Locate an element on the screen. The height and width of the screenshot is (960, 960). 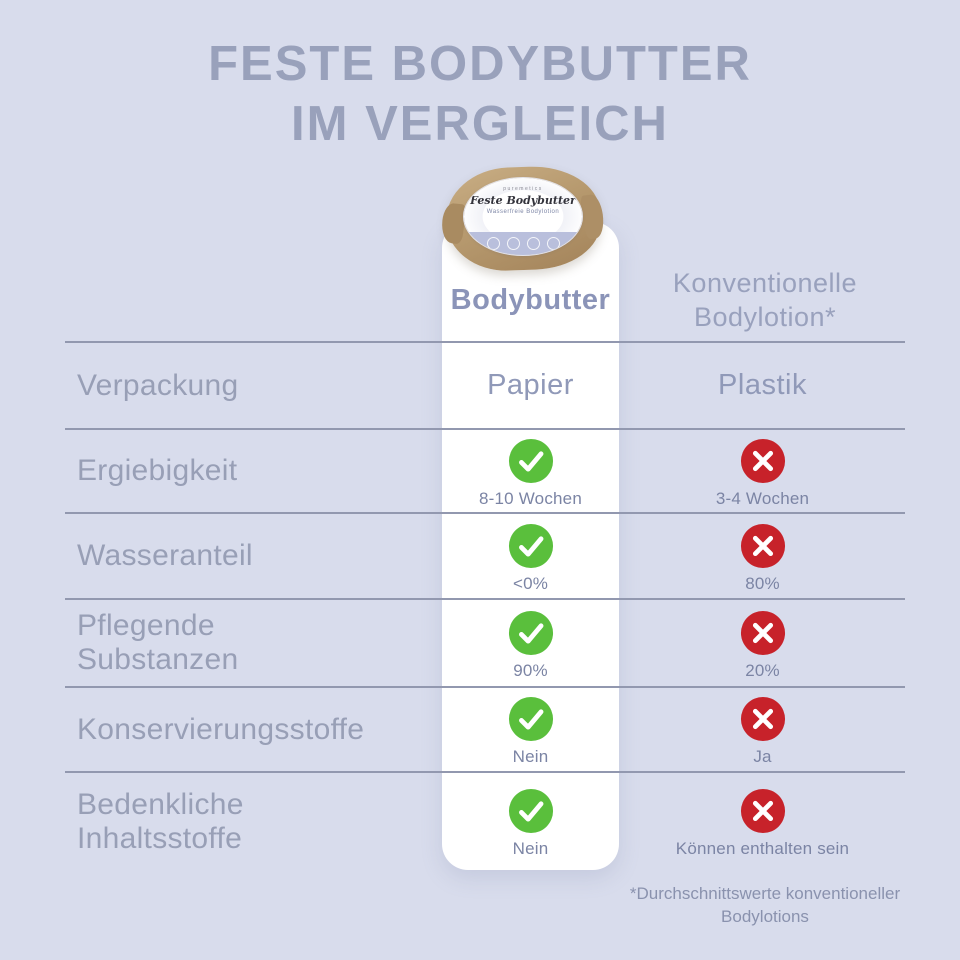
cell-content: 8-10 Wochen is located at coordinates (530, 471).